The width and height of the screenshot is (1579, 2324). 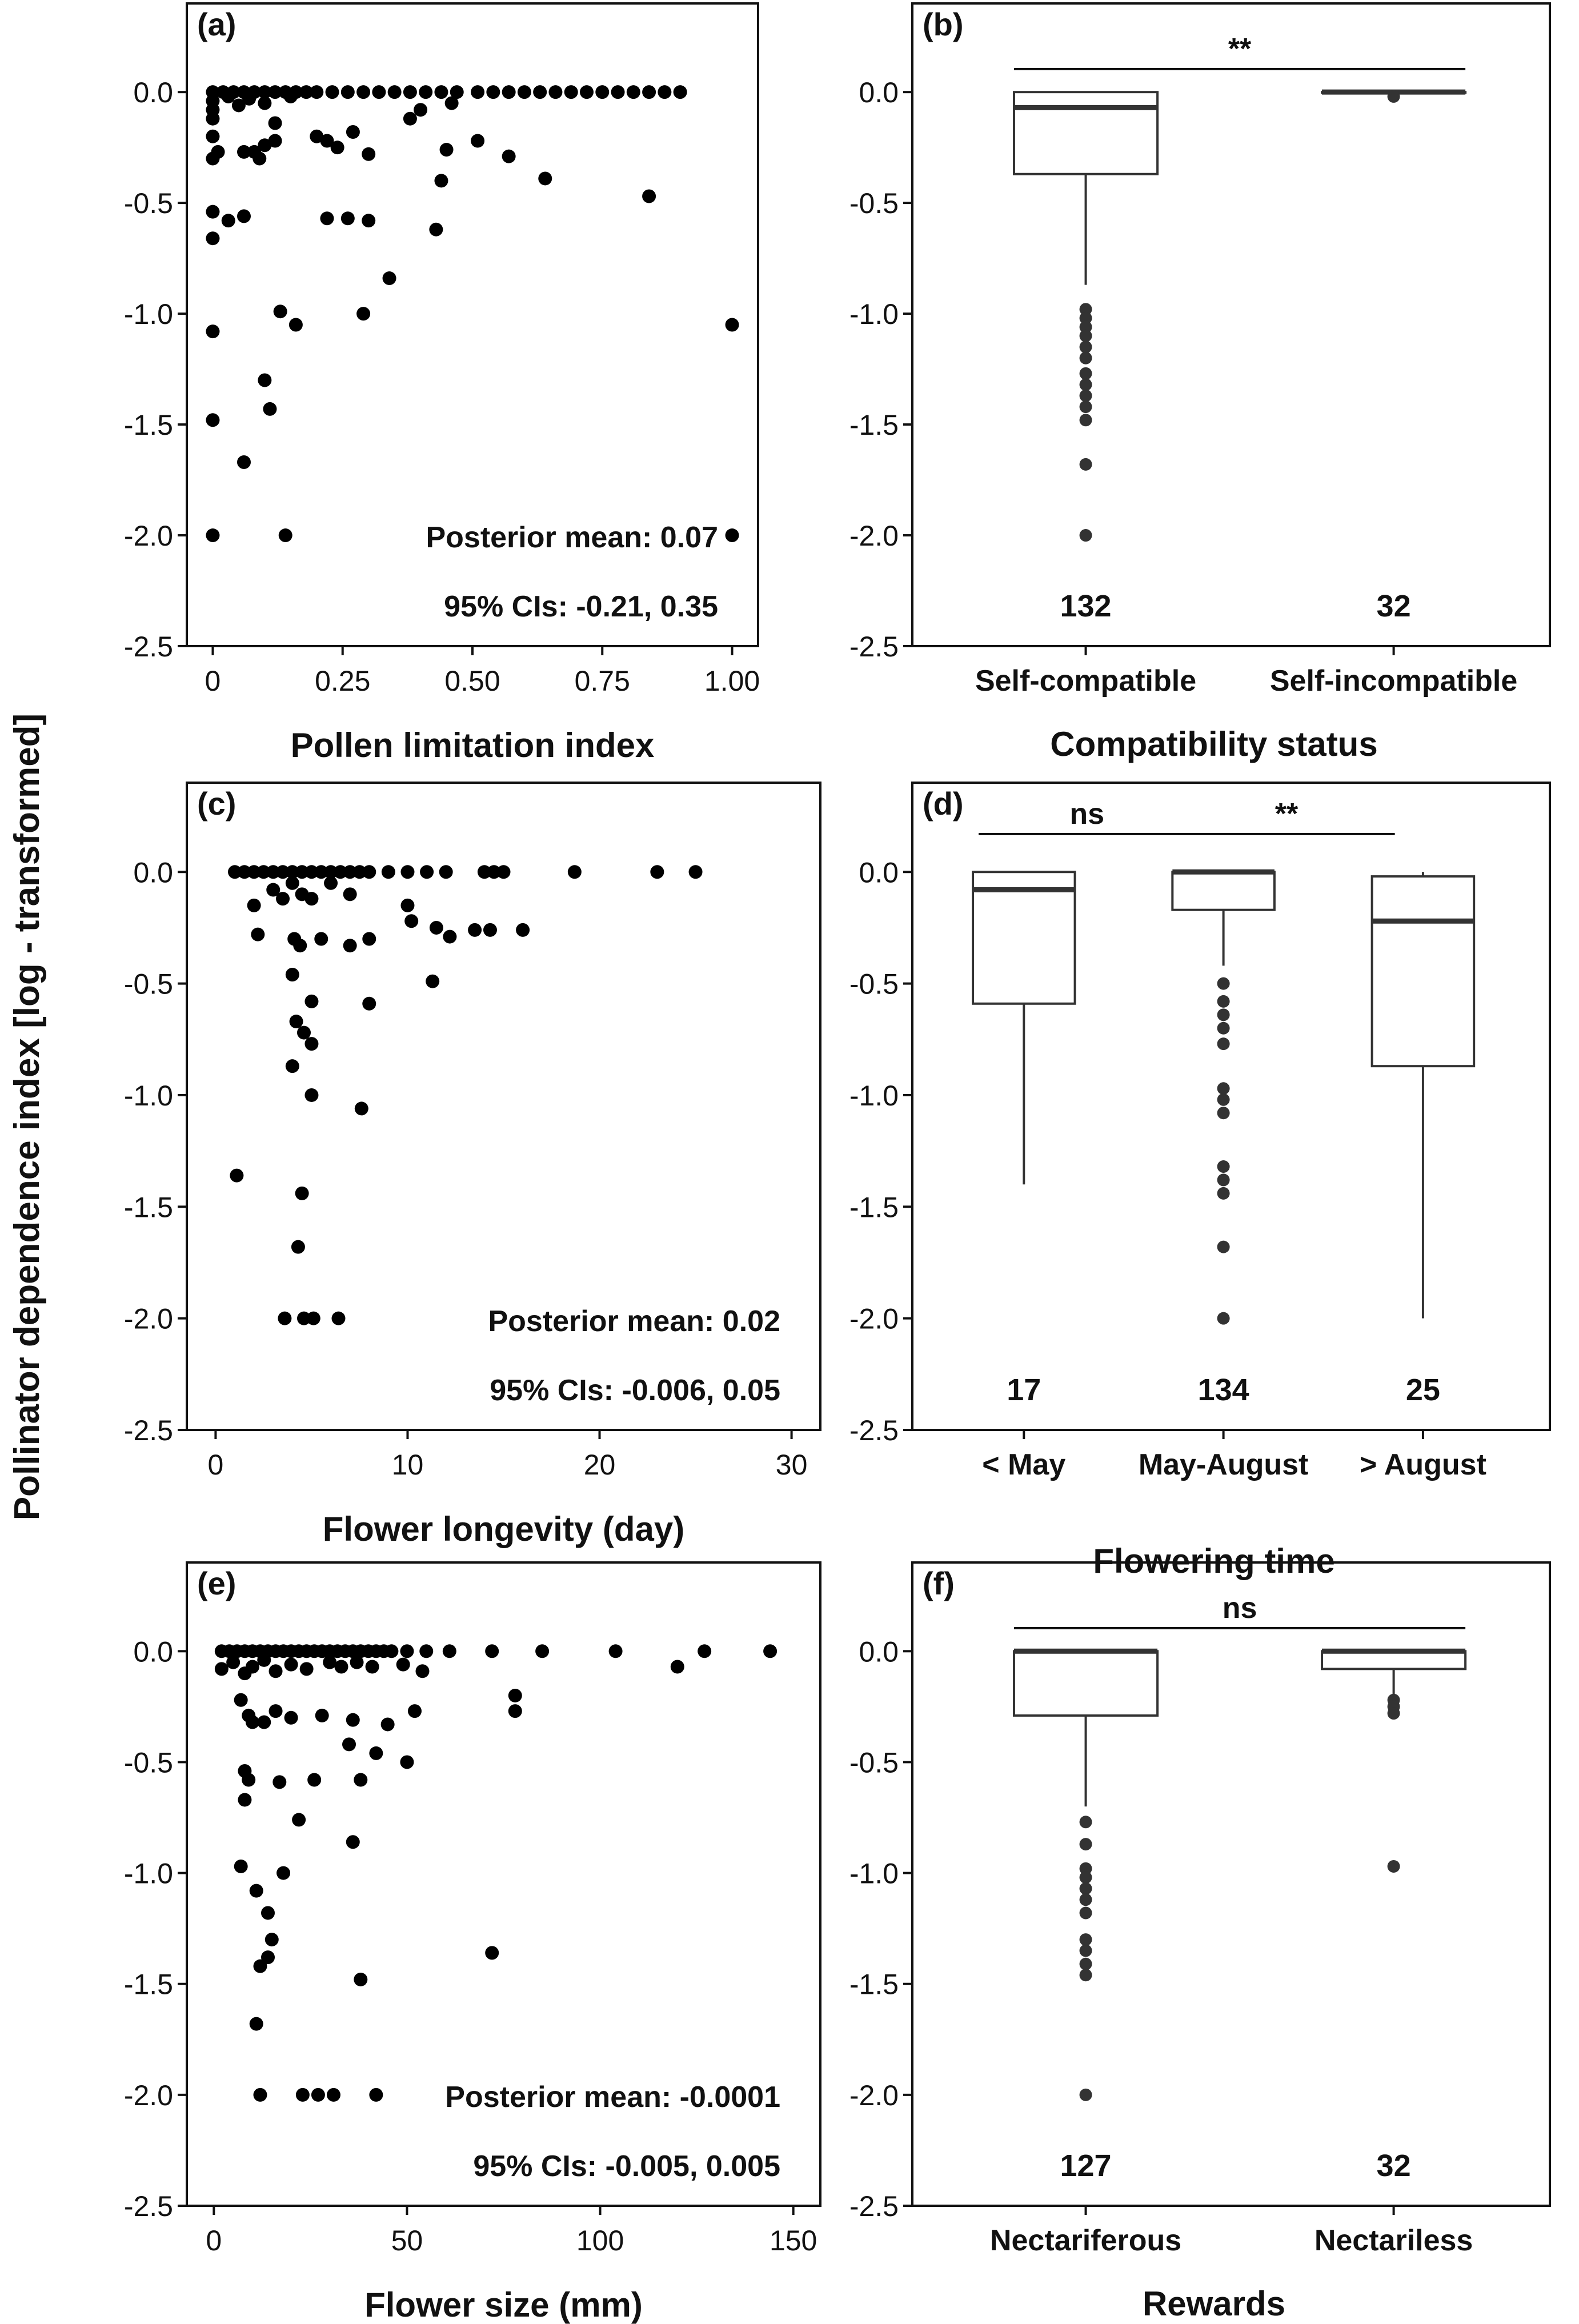 What do you see at coordinates (600, 1465) in the screenshot?
I see `x-tick-label: 20` at bounding box center [600, 1465].